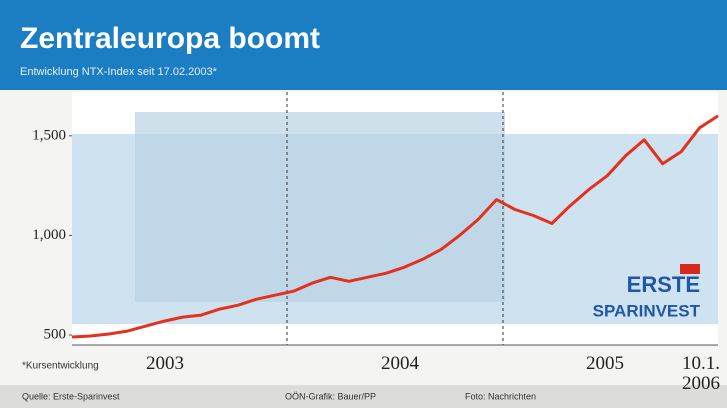 The height and width of the screenshot is (408, 727). I want to click on footer-bar, so click(363, 396).